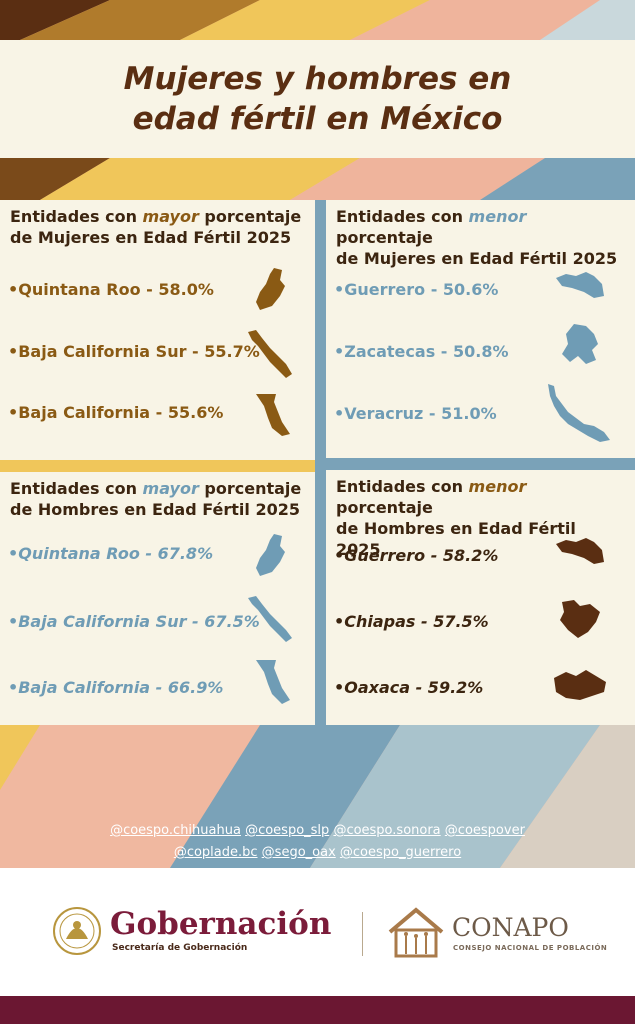 This screenshot has width=635, height=1024. Describe the element at coordinates (400, 852) in the screenshot. I see `mention-link: @coespo_guerrero` at that location.